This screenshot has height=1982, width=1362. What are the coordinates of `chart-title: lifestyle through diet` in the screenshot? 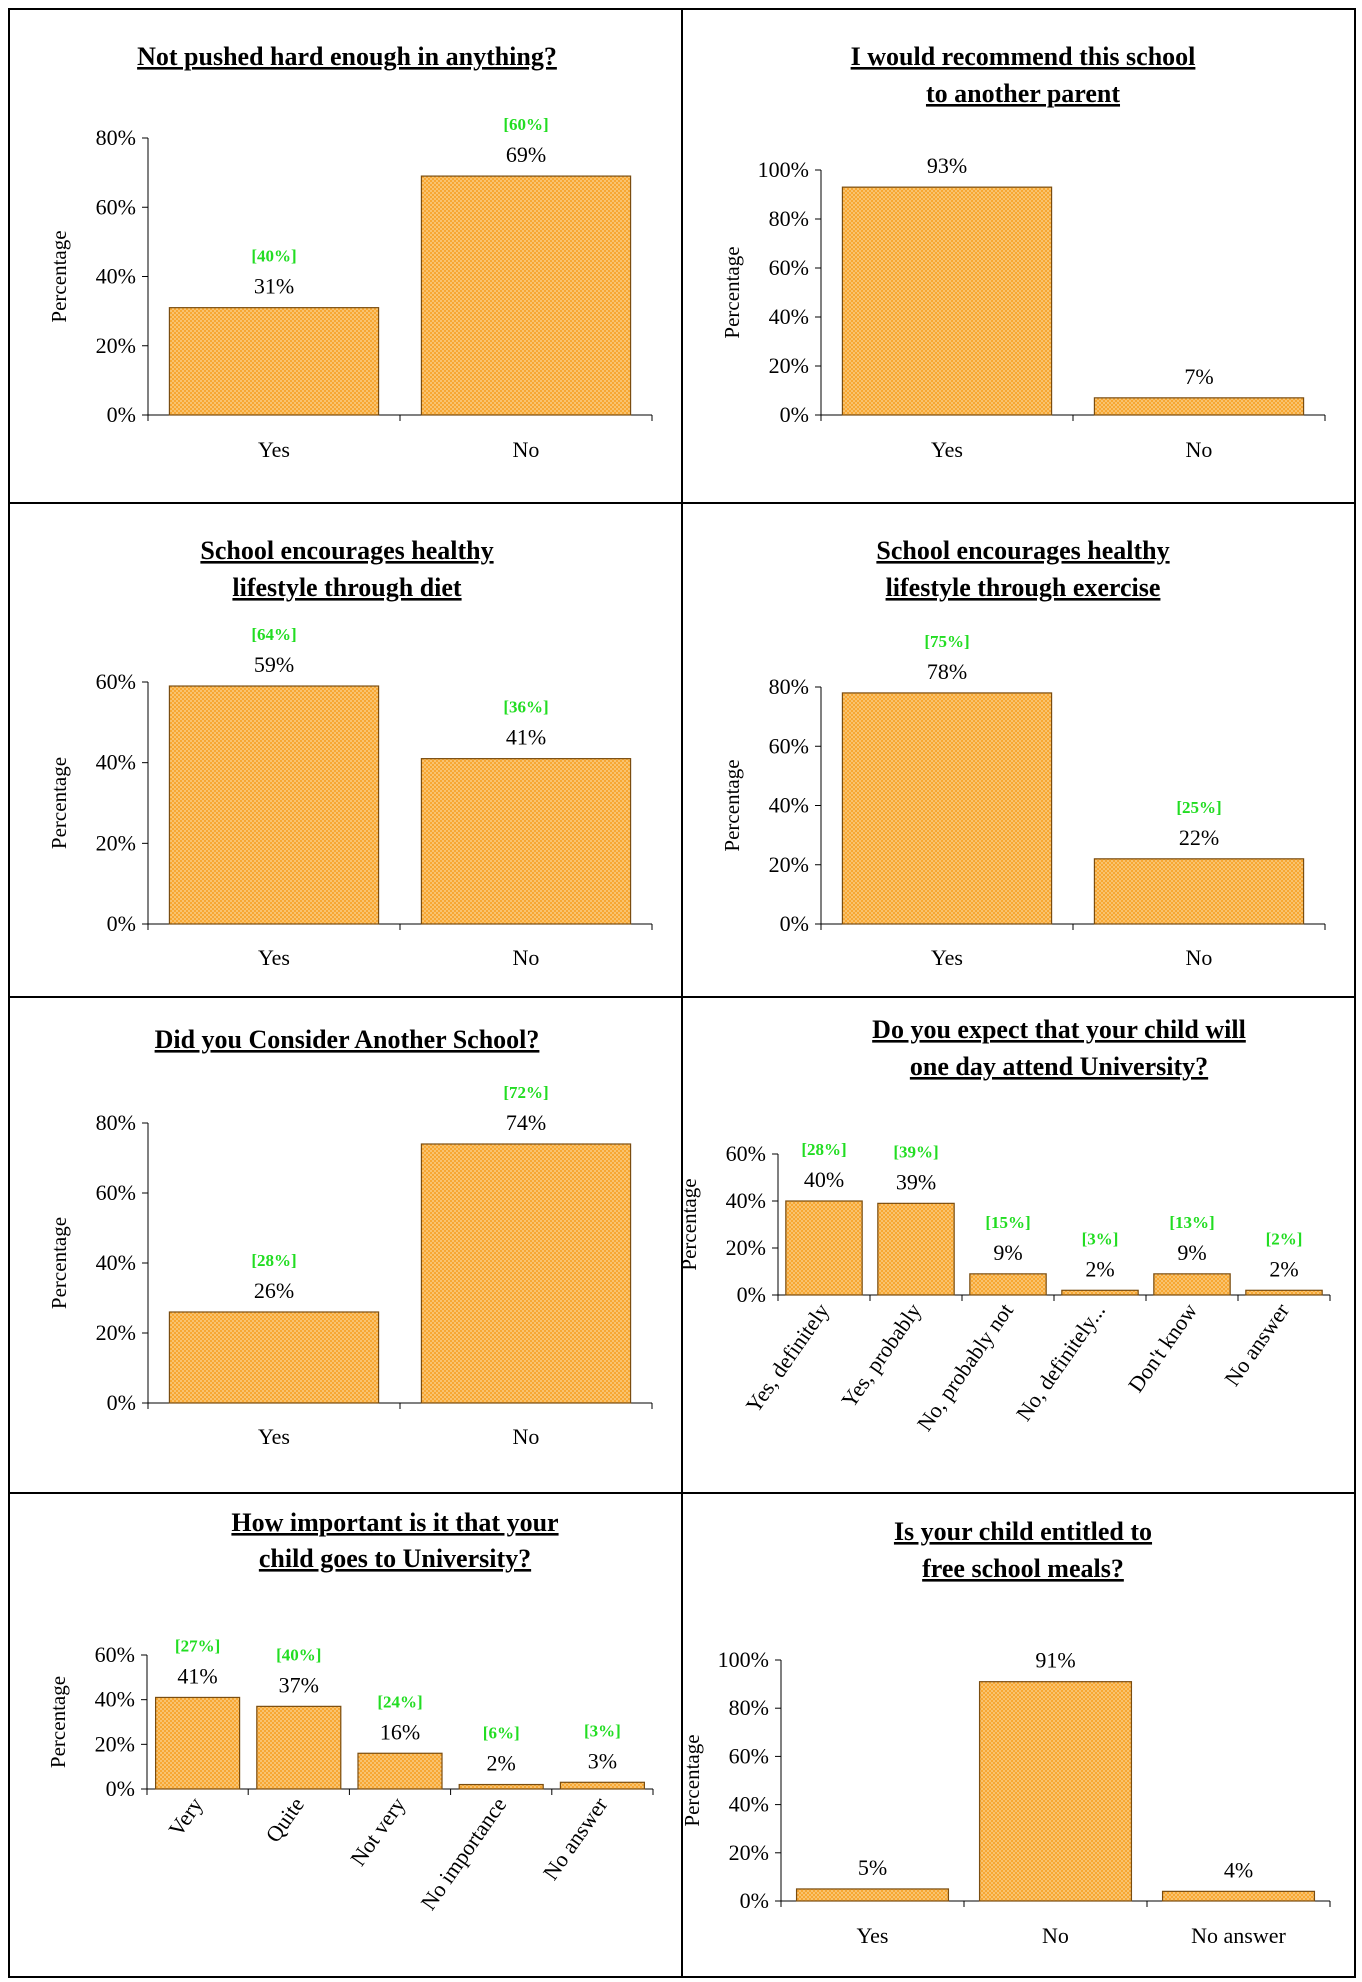 It's located at (347, 587).